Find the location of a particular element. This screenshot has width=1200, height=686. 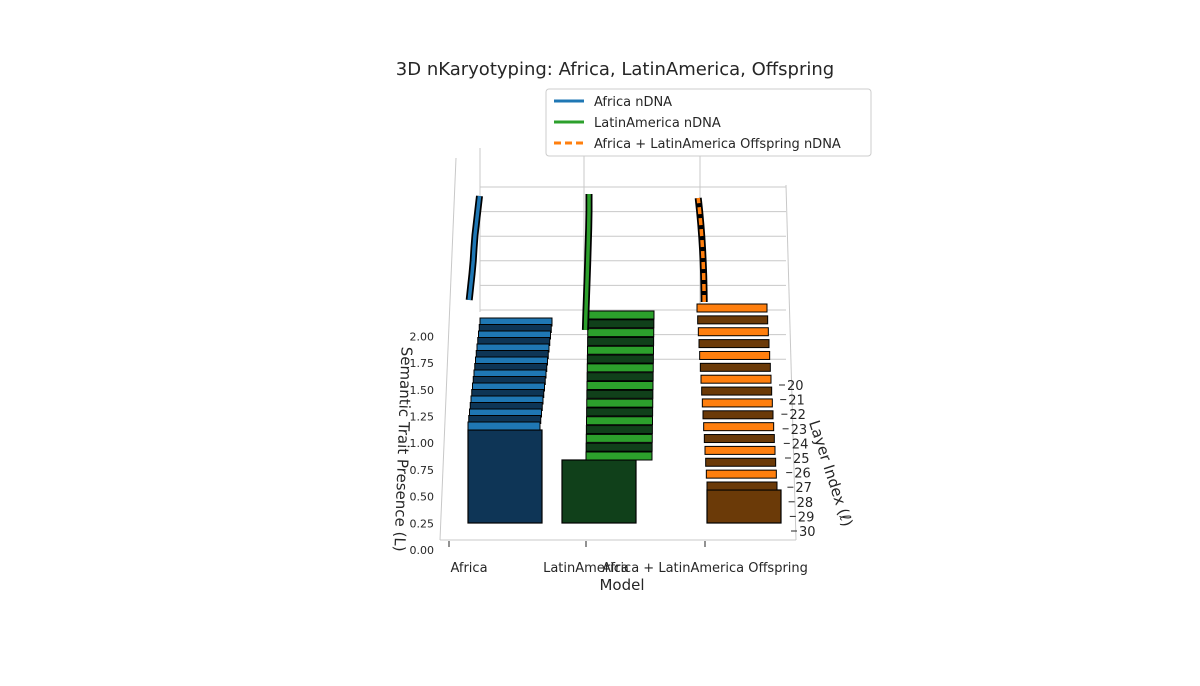

layer-tick-label: 21 is located at coordinates (796, 401).